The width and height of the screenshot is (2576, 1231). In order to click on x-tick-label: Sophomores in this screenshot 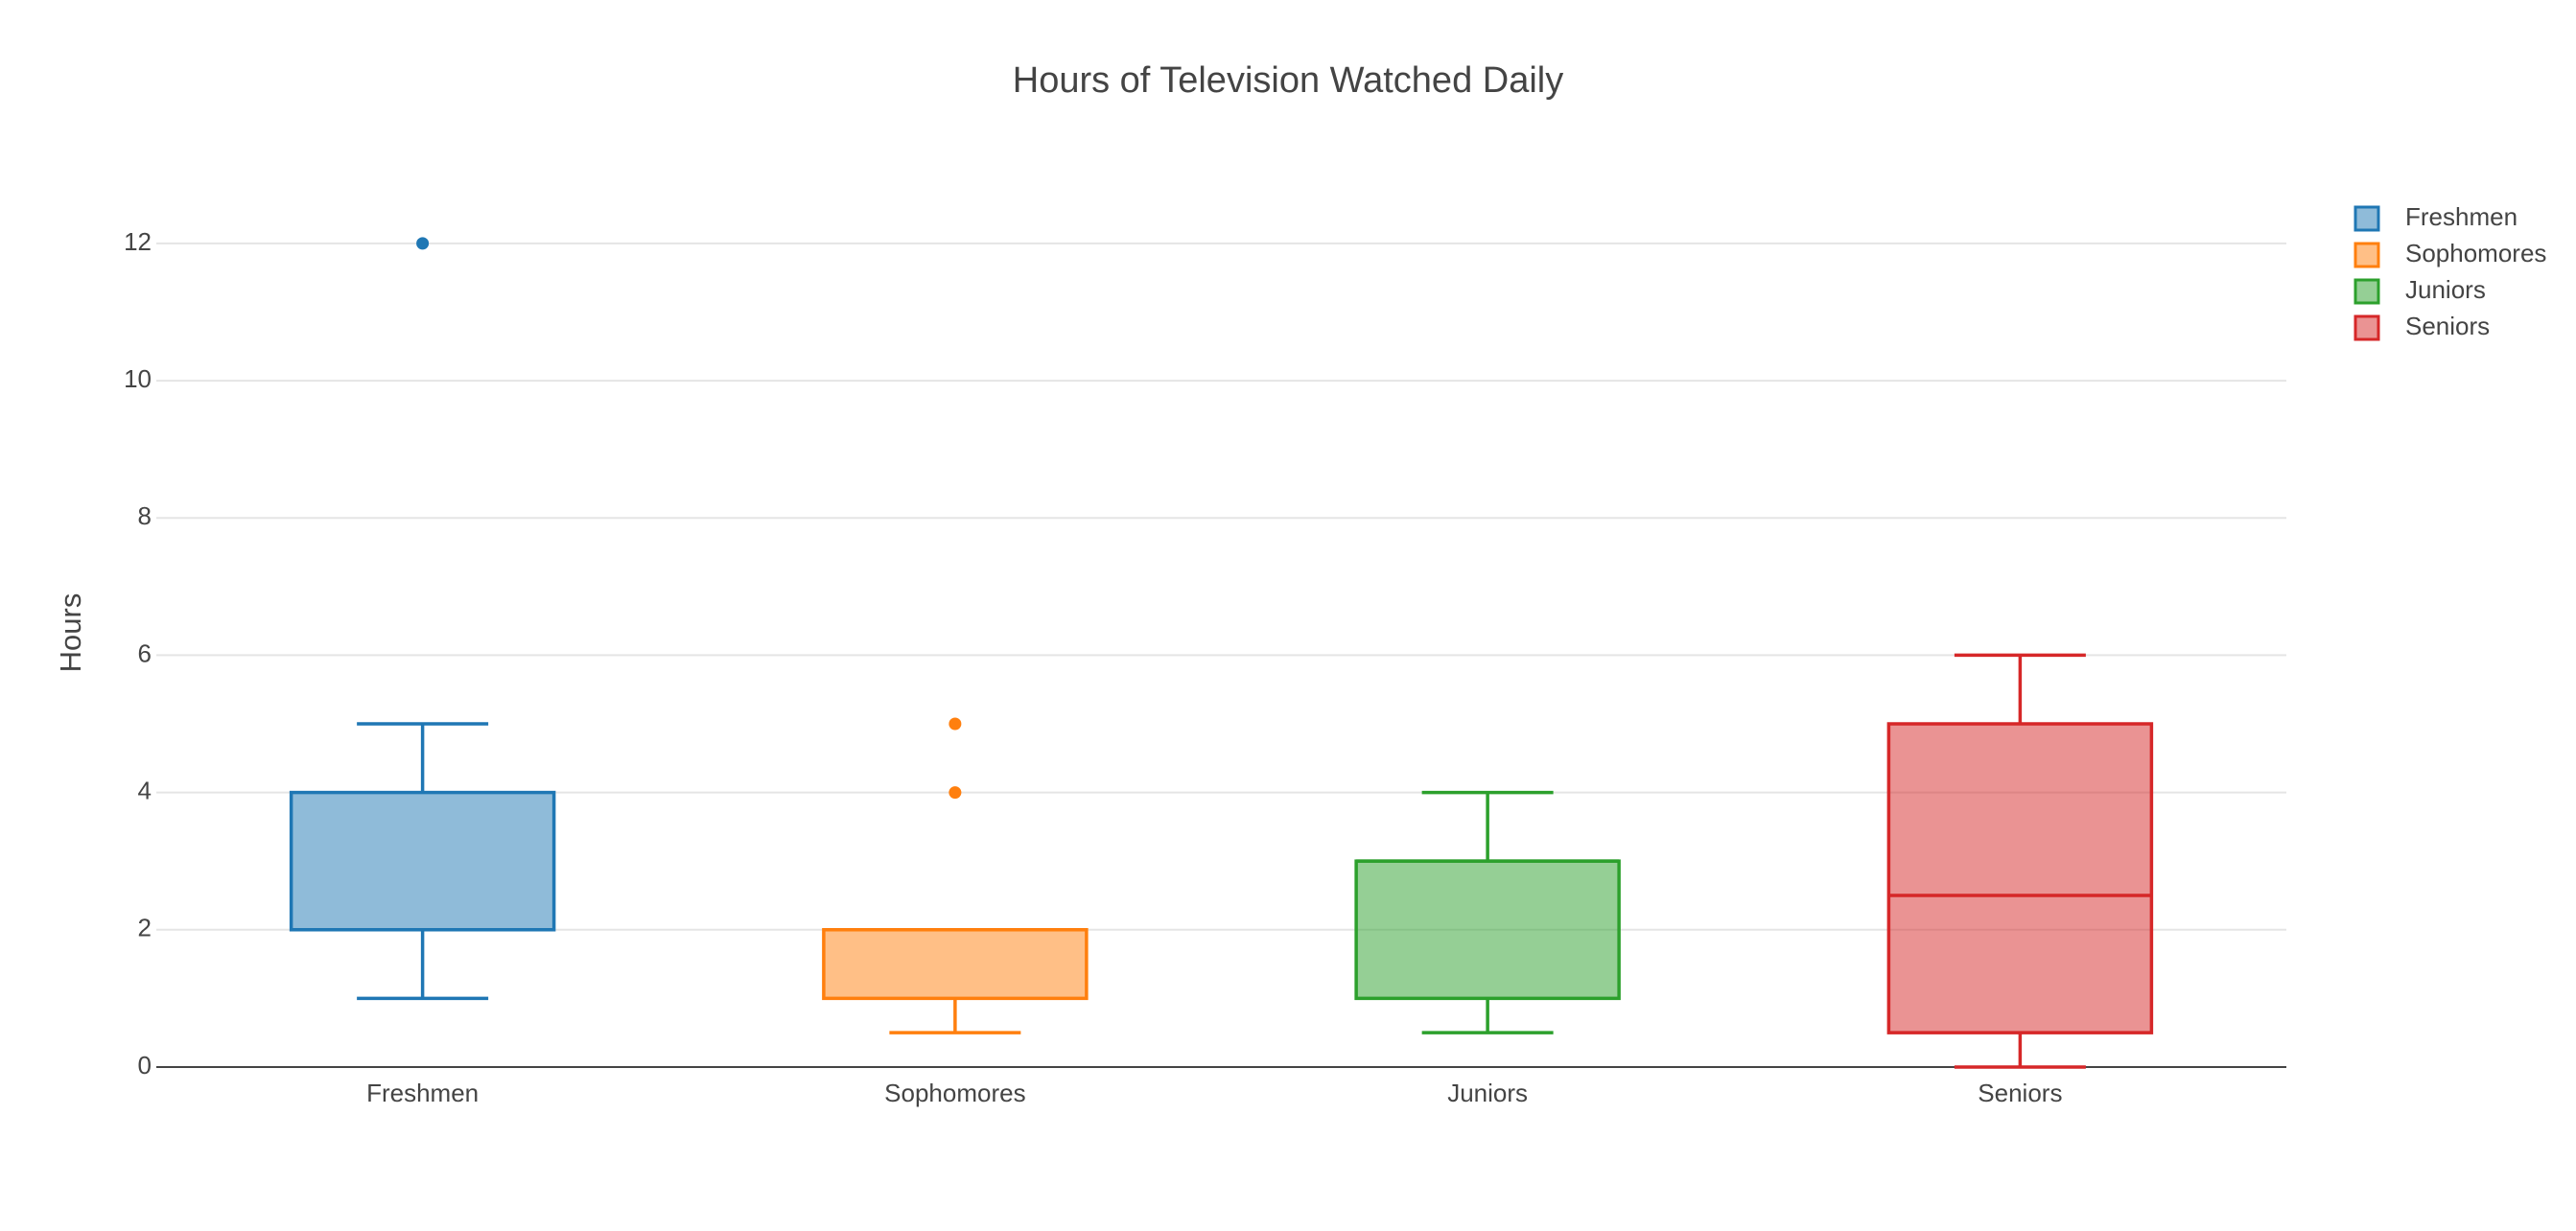, I will do `click(954, 1093)`.